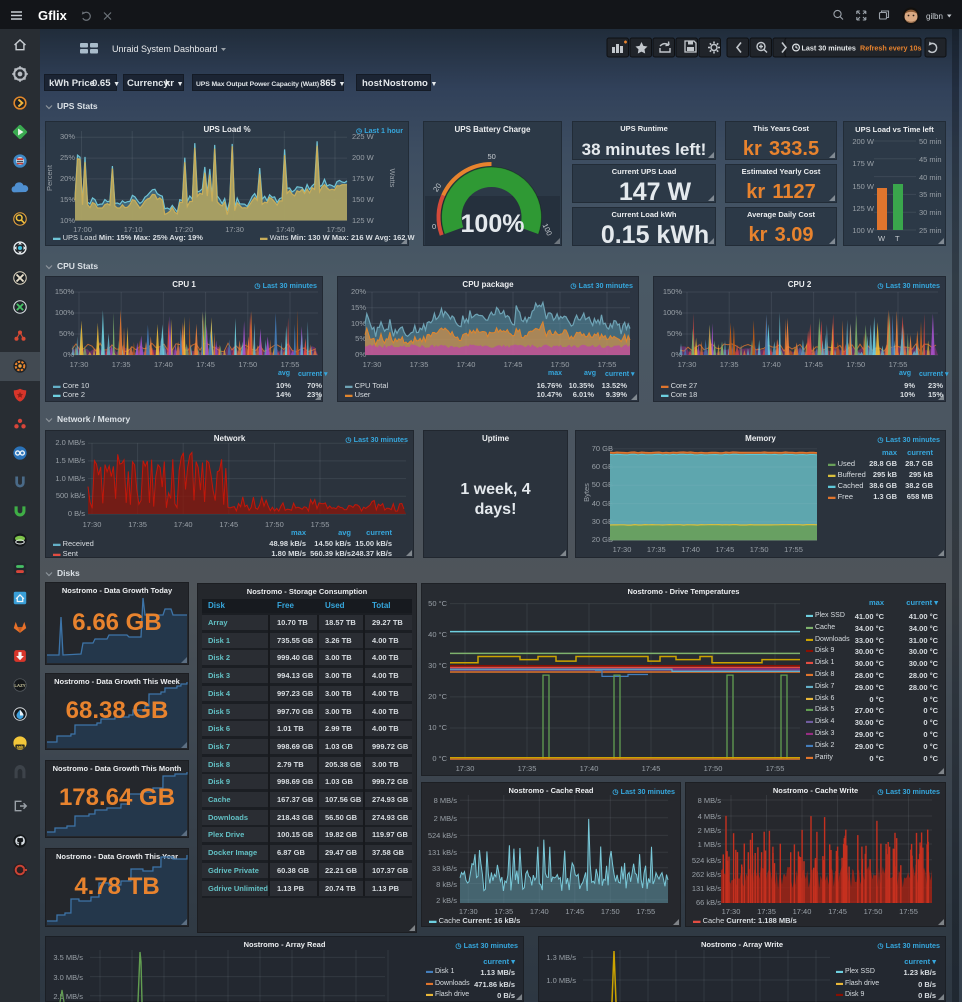 The height and width of the screenshot is (1002, 962). What do you see at coordinates (19, 685) in the screenshot?
I see `svg-text: LAZY` at bounding box center [19, 685].